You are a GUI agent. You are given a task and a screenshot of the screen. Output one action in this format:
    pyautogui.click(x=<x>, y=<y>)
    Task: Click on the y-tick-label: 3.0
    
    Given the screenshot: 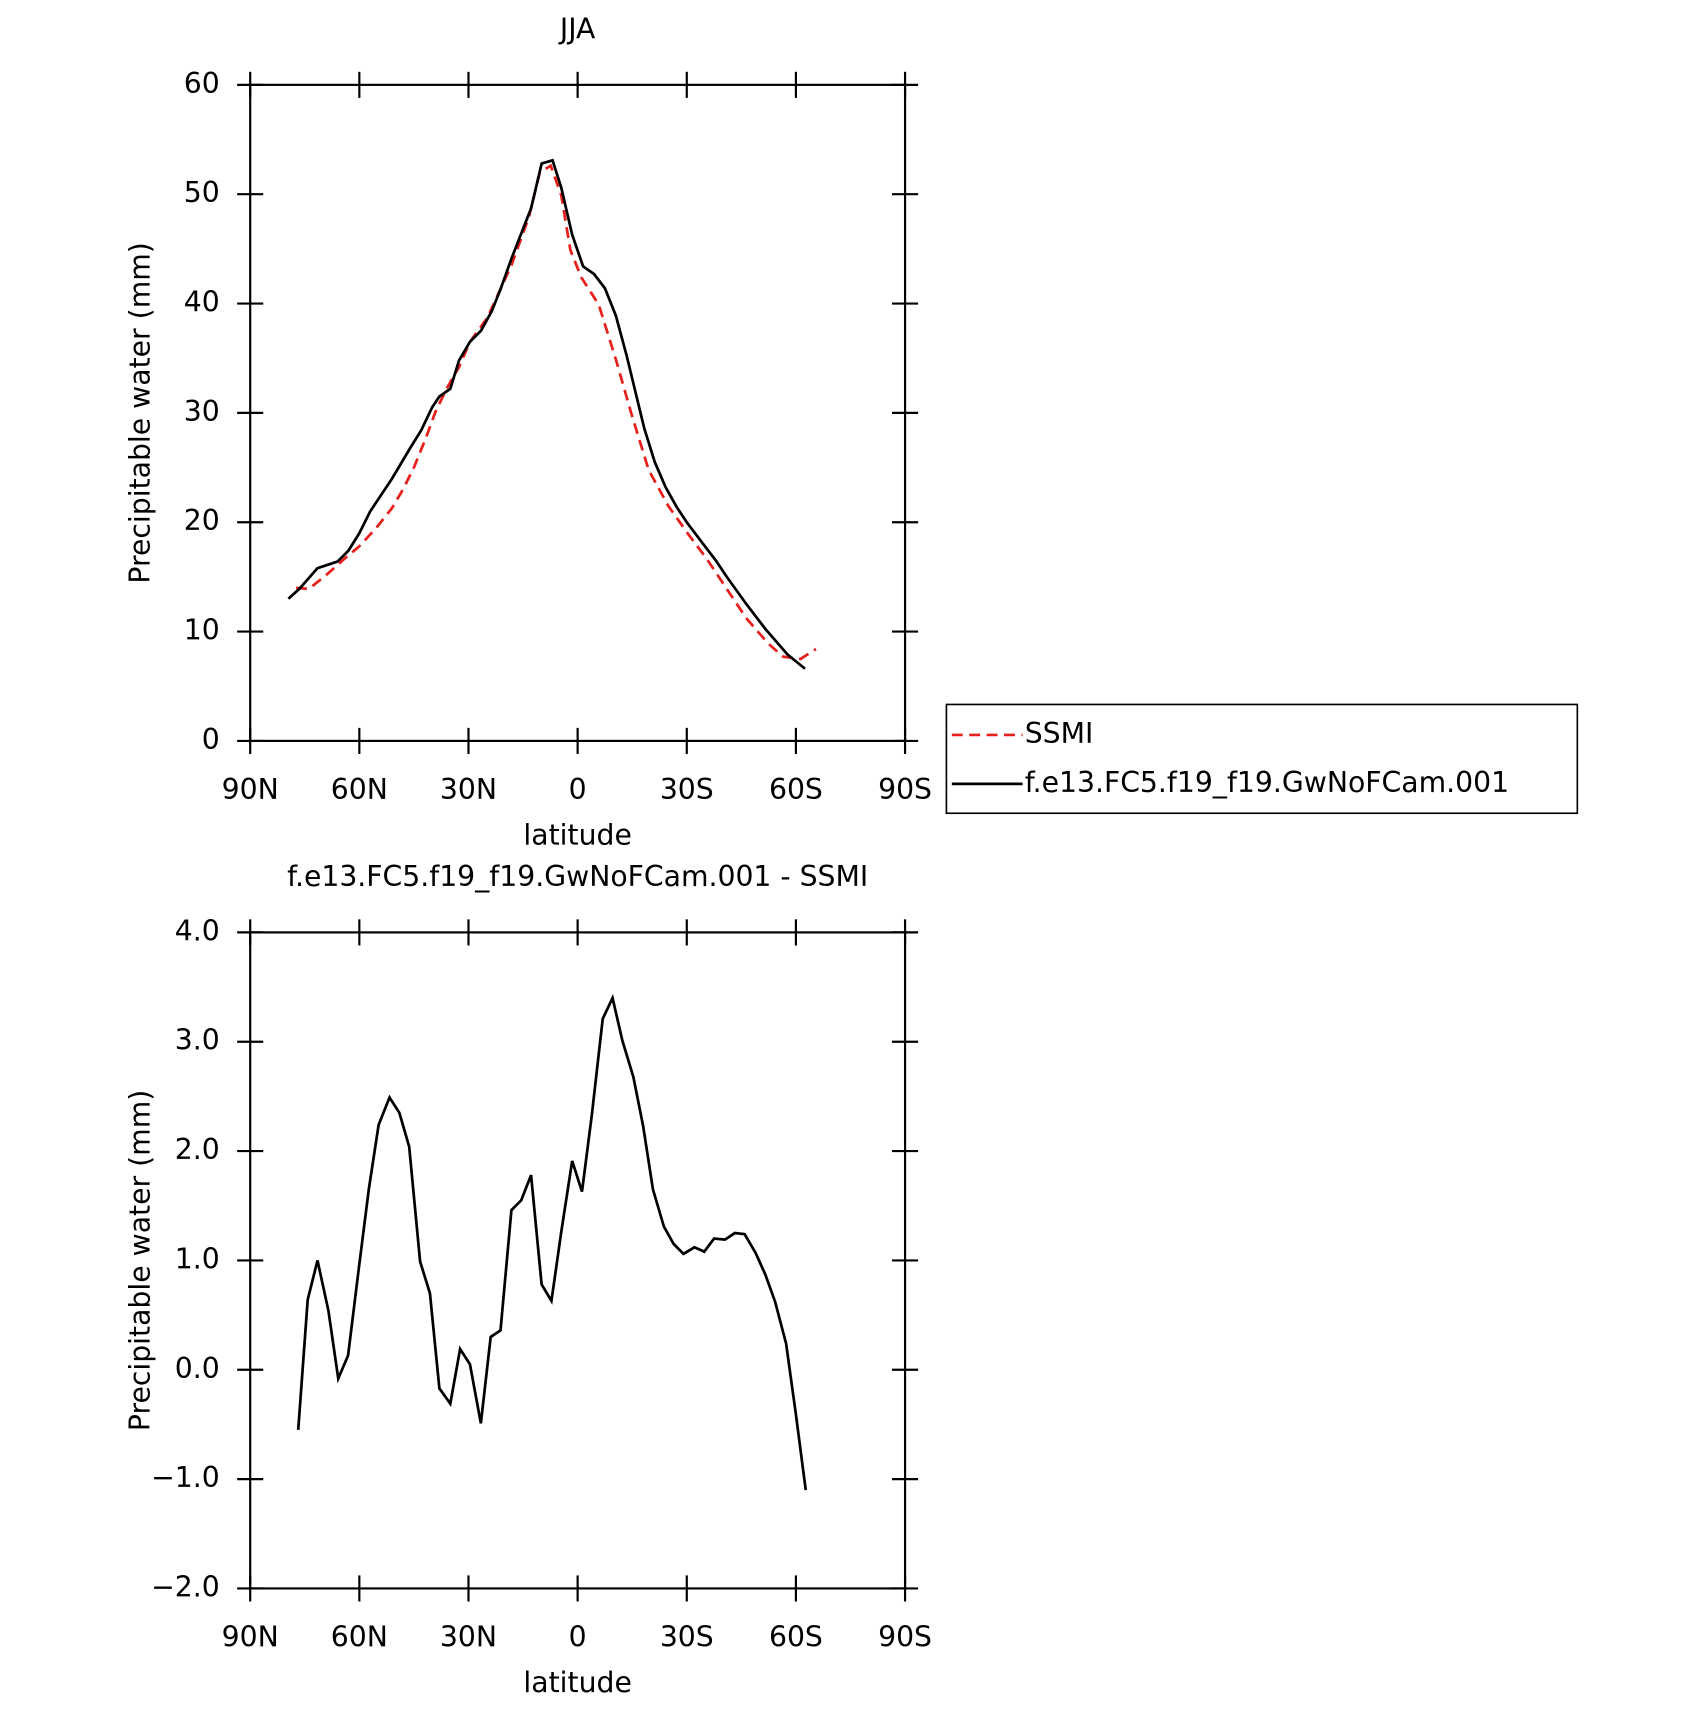 What is the action you would take?
    pyautogui.click(x=197, y=1040)
    